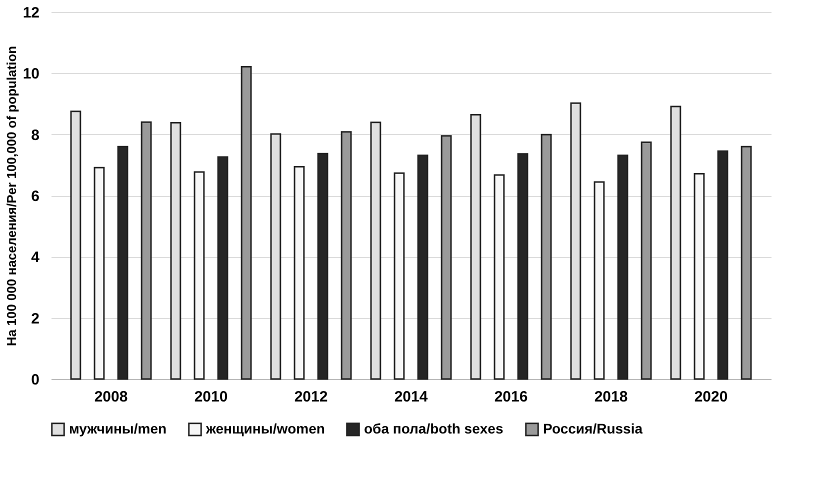 The width and height of the screenshot is (836, 484). I want to click on y-tick-label: 10, so click(31, 74).